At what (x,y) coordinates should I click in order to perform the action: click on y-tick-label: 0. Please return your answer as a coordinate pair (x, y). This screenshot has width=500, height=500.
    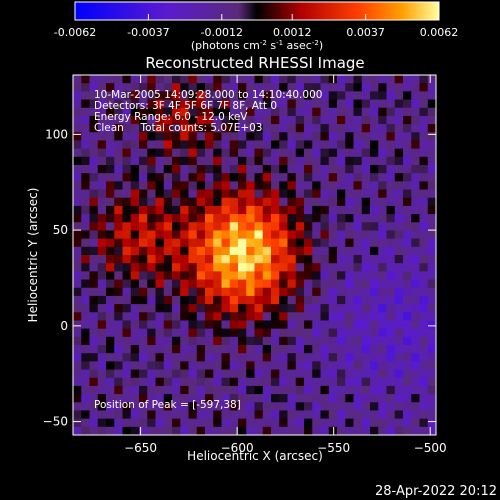
    Looking at the image, I should click on (64, 326).